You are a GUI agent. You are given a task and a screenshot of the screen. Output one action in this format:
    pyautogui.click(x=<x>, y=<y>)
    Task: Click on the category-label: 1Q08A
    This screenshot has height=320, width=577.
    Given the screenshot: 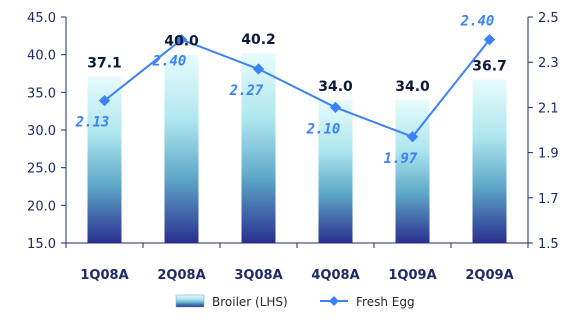 What is the action you would take?
    pyautogui.click(x=104, y=275)
    